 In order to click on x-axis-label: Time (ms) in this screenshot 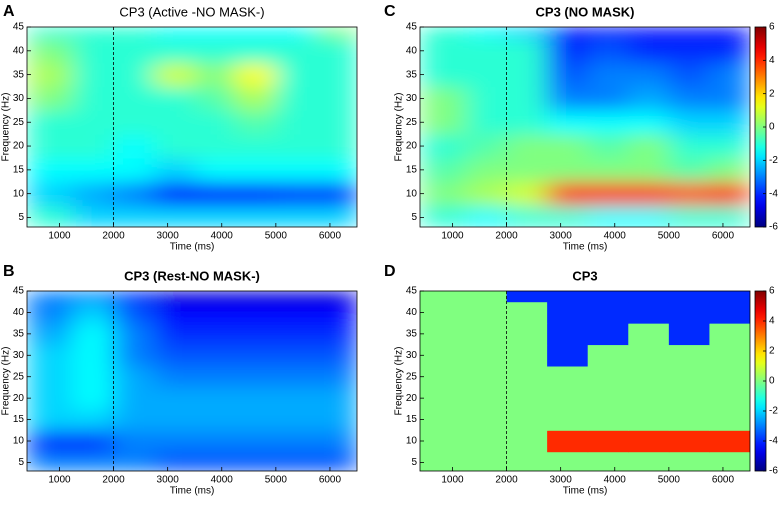, I will do `click(192, 491)`.